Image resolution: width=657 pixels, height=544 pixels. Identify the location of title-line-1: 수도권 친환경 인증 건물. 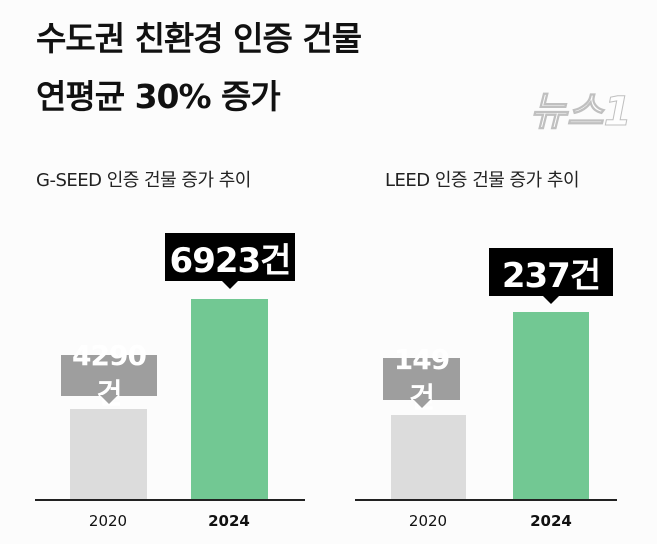
(199, 38).